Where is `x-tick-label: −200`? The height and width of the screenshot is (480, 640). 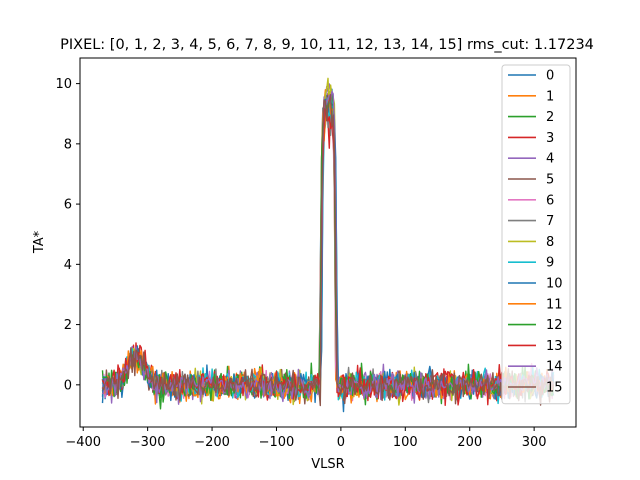 x-tick-label: −200 is located at coordinates (212, 442).